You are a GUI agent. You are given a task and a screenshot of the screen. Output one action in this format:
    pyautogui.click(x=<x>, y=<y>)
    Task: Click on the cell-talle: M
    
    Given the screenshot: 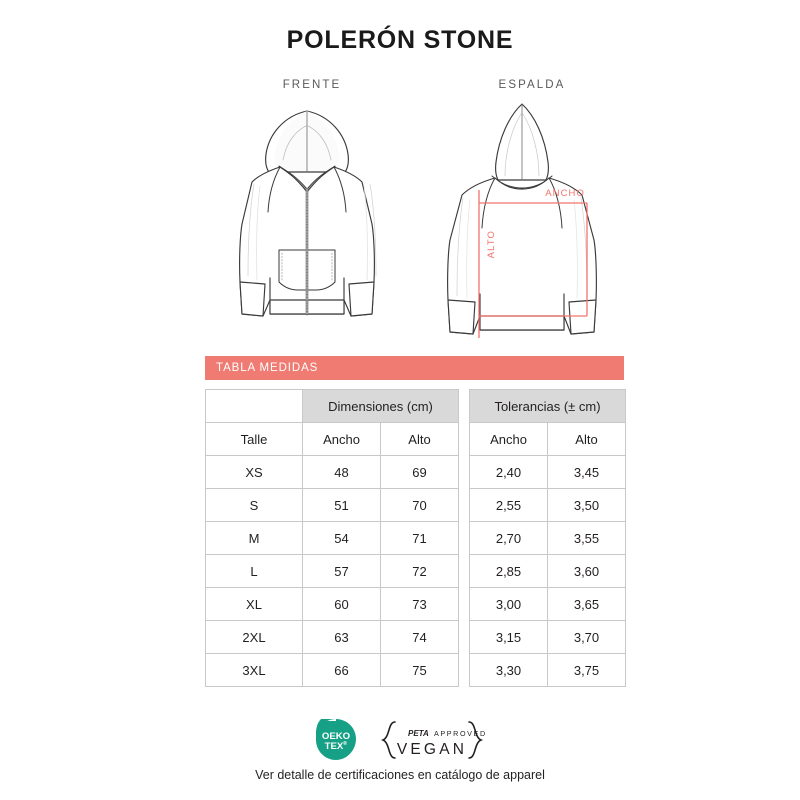 What is the action you would take?
    pyautogui.click(x=254, y=538)
    